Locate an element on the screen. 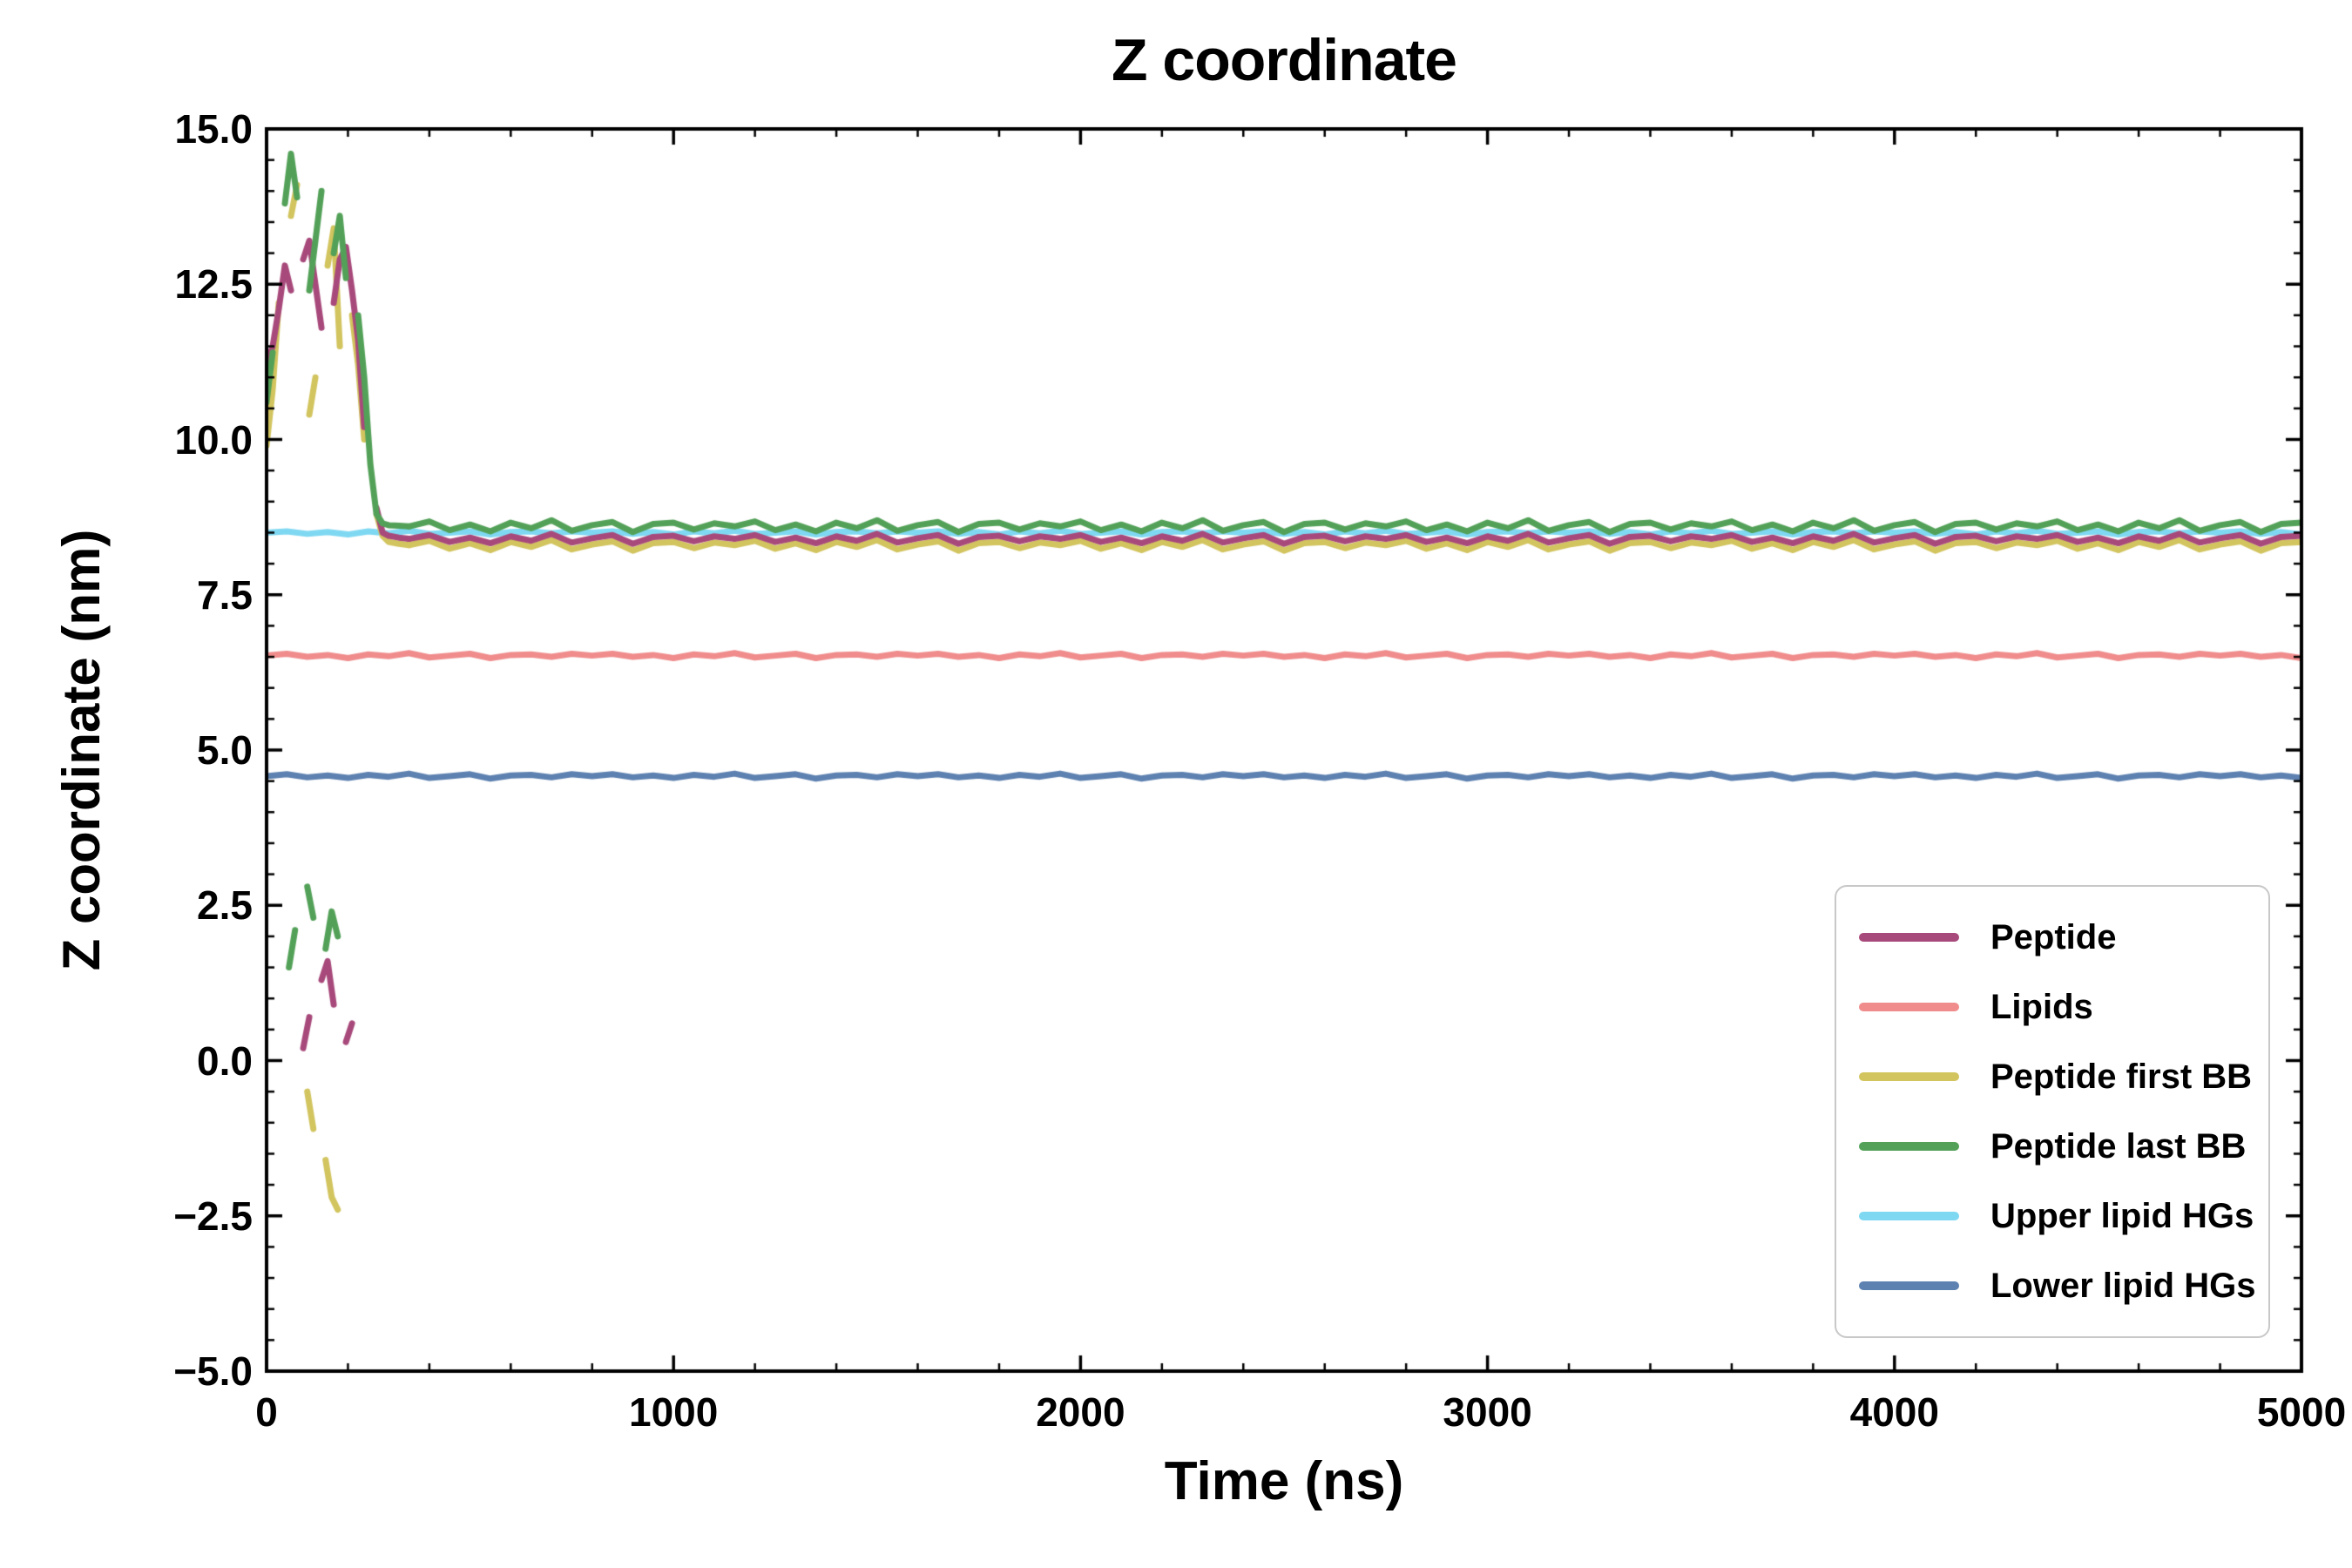 The width and height of the screenshot is (2352, 1568). legend-label: Peptide is located at coordinates (2053, 936).